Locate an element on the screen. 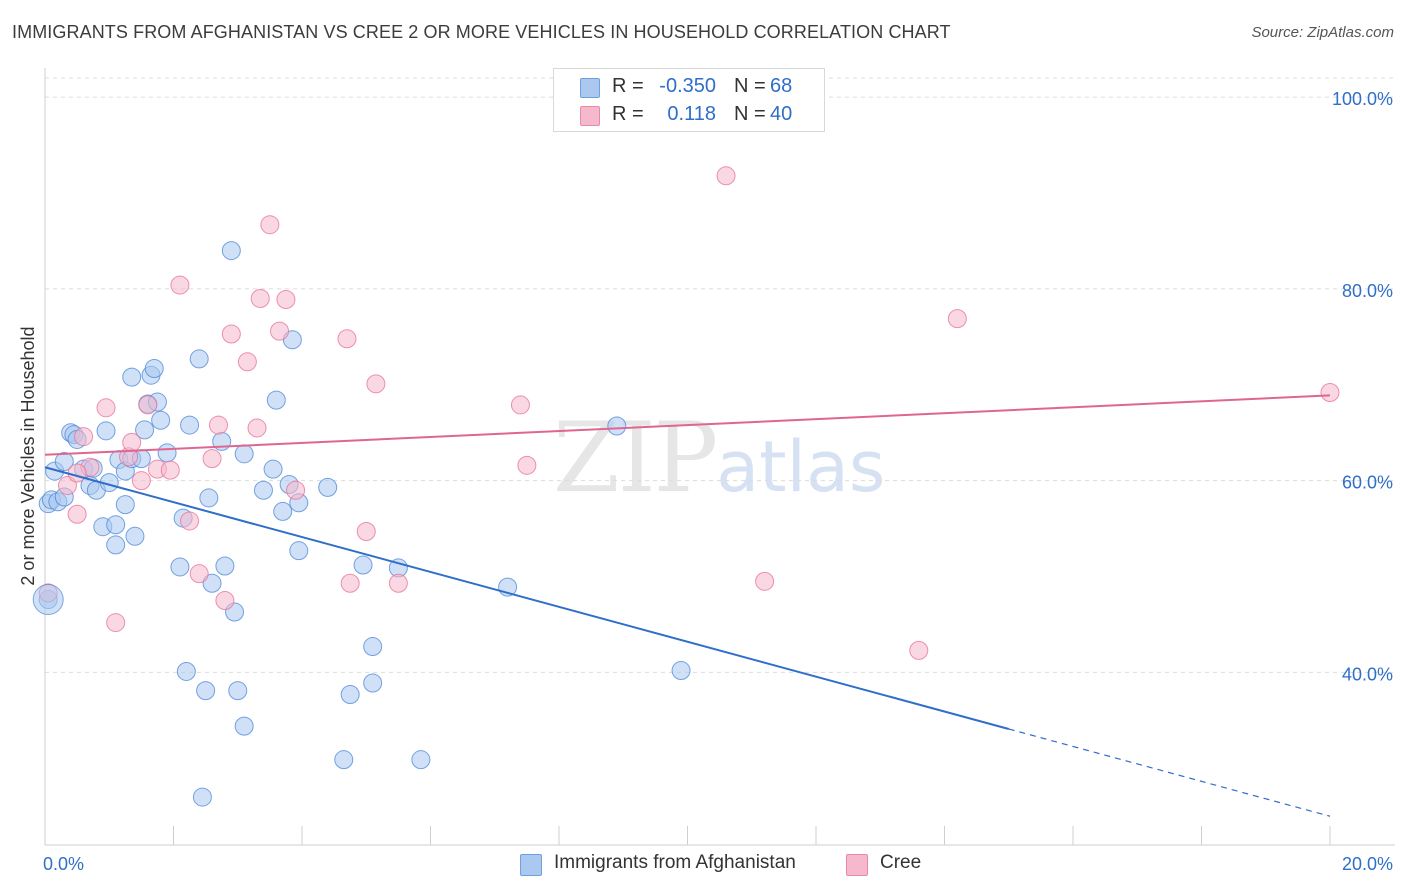 This screenshot has width=1406, height=892. series-label-afghanistan: Immigrants from Afghanistan is located at coordinates (675, 862).